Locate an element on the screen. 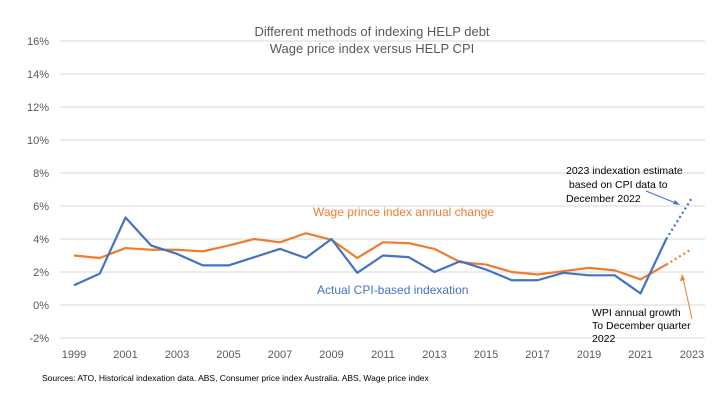  x-tick-label: 2009 is located at coordinates (331, 355).